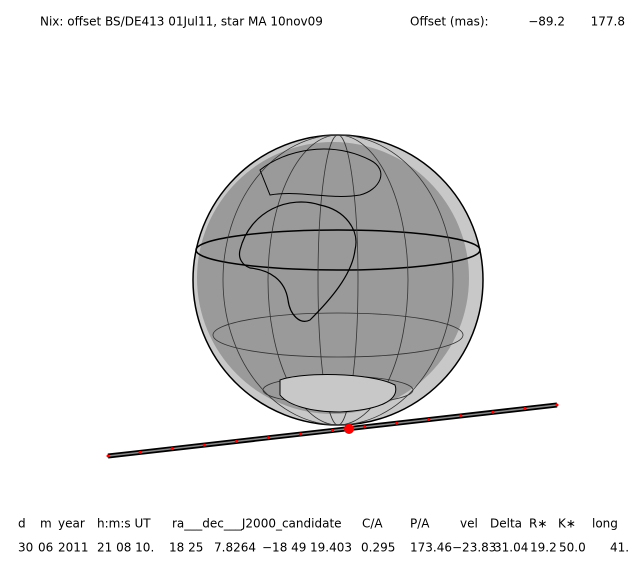 The width and height of the screenshot is (643, 568). I want to click on column-header: K∗, so click(567, 524).